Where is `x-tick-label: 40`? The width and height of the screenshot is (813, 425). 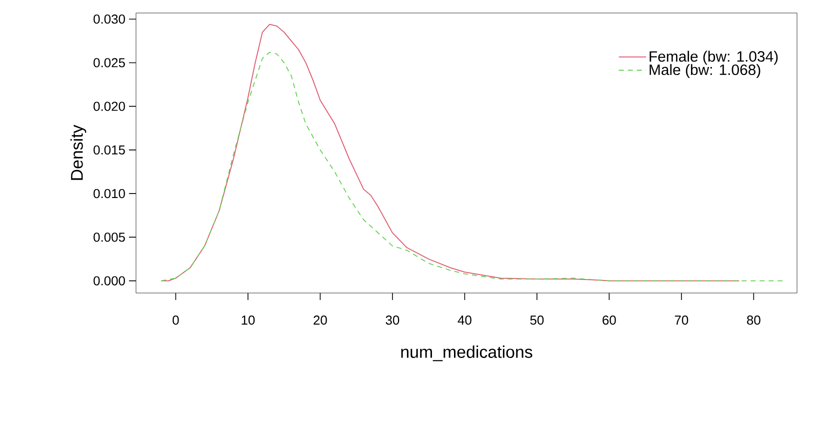
x-tick-label: 40 is located at coordinates (465, 320).